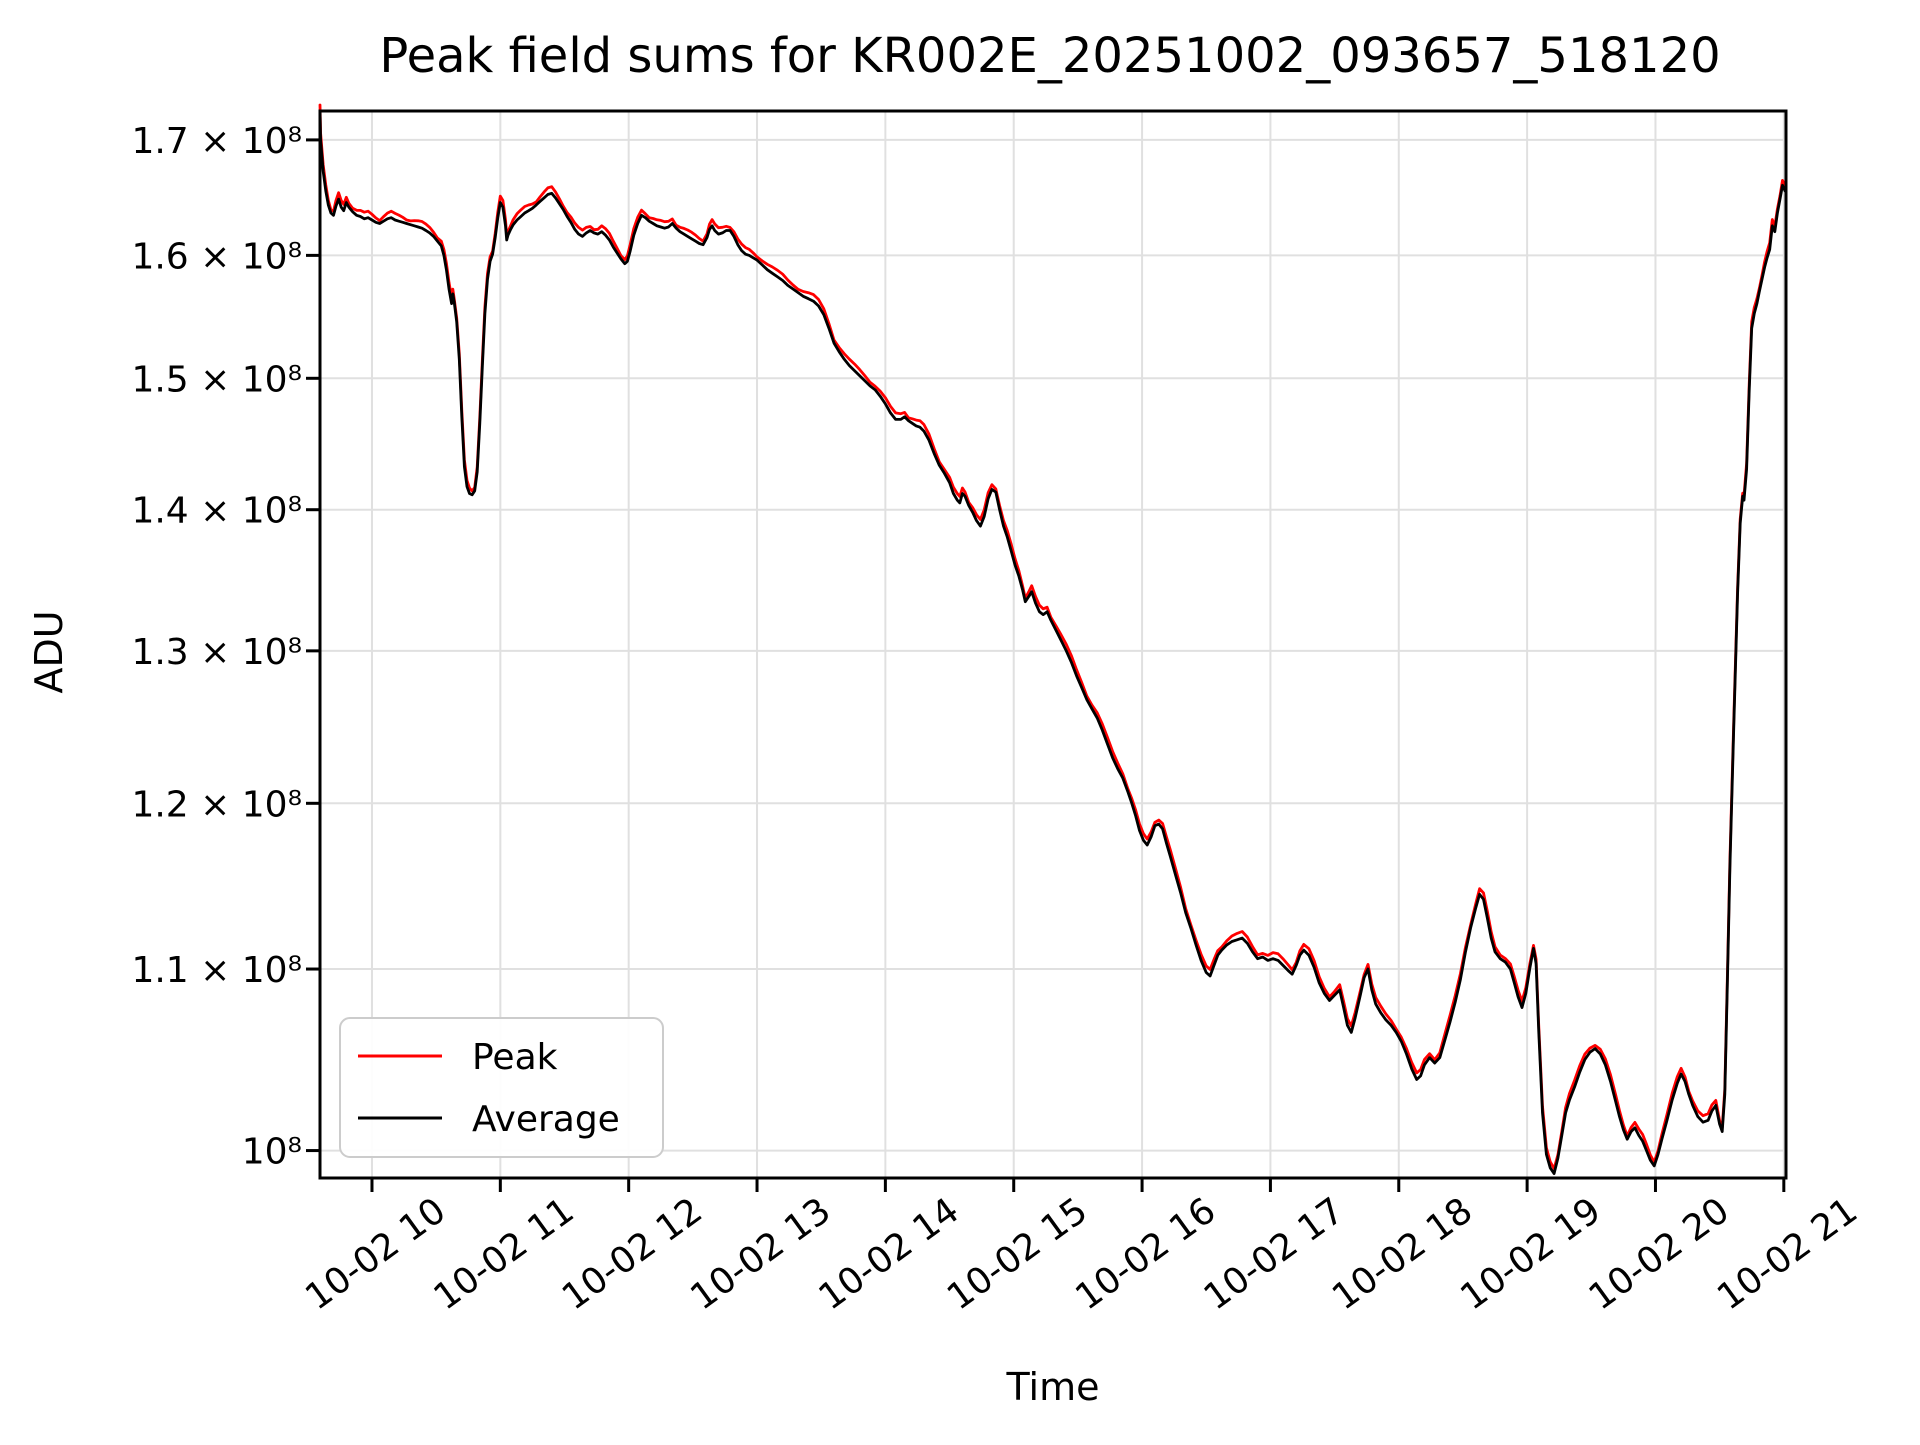 The width and height of the screenshot is (1920, 1445). What do you see at coordinates (216, 652) in the screenshot?
I see `y-tick-label: 1.3 × 10⁸` at bounding box center [216, 652].